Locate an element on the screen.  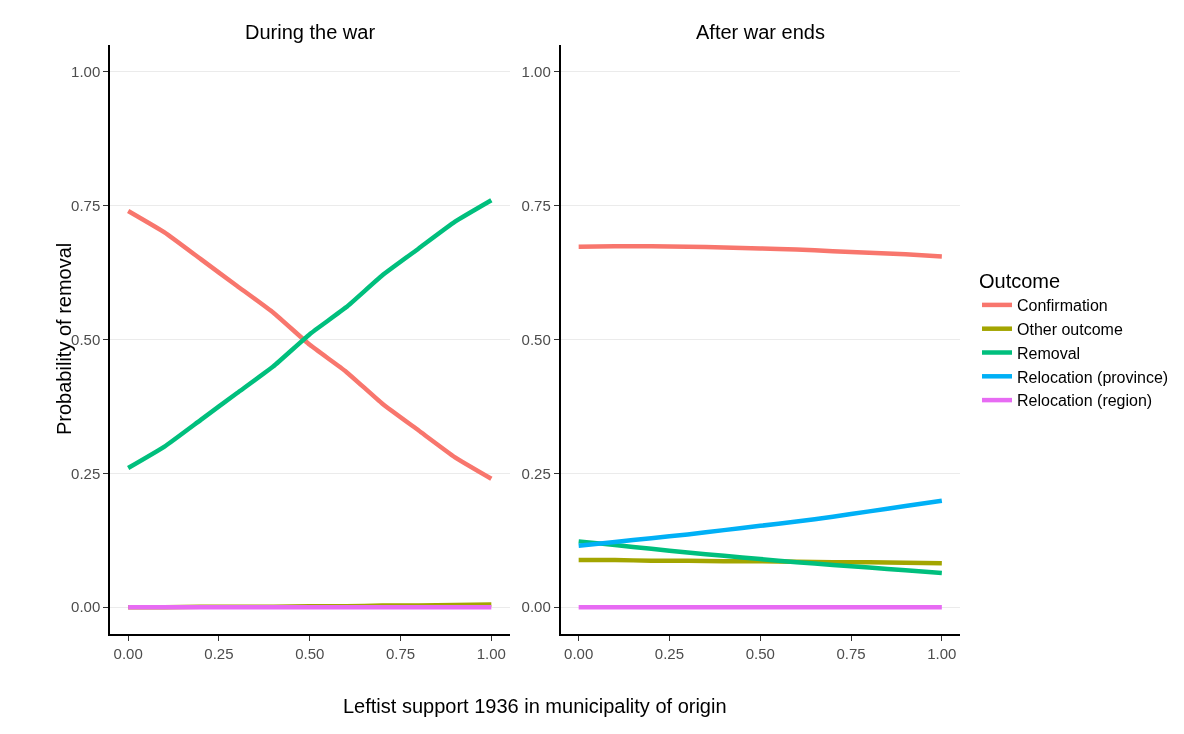
chart-title: After war ends is located at coordinates (760, 32).